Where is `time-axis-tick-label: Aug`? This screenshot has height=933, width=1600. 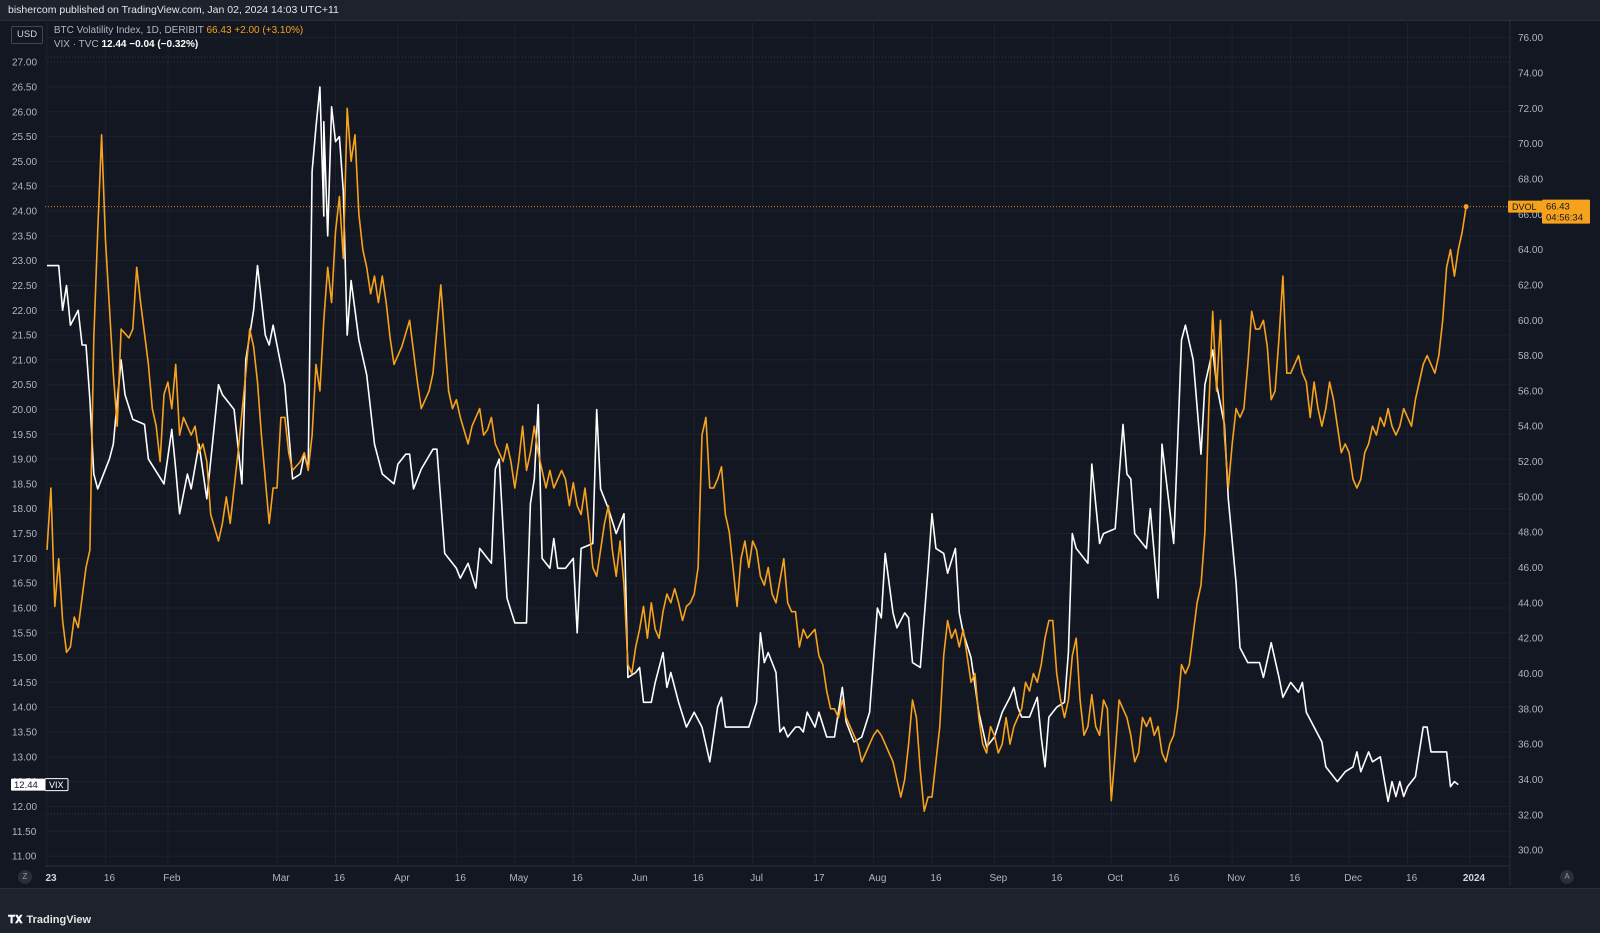
time-axis-tick-label: Aug is located at coordinates (878, 878).